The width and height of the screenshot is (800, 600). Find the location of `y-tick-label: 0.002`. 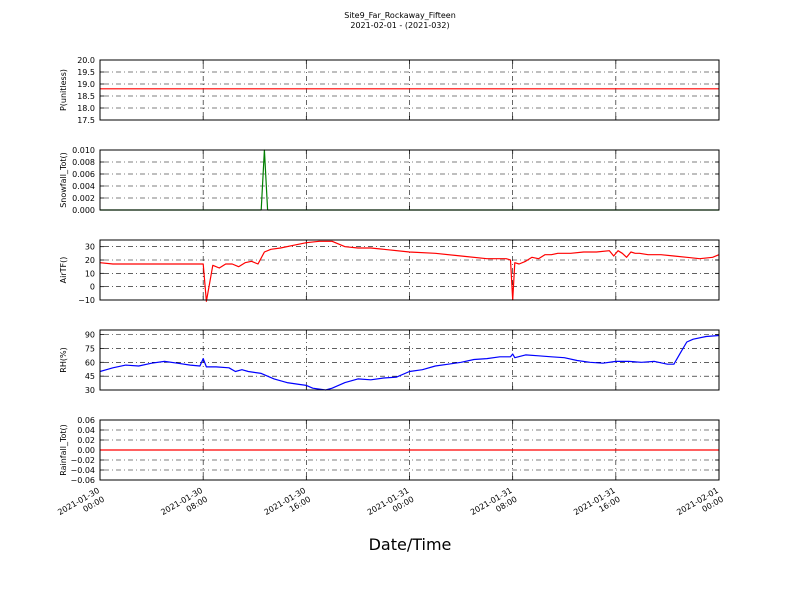

y-tick-label: 0.002 is located at coordinates (83, 198).